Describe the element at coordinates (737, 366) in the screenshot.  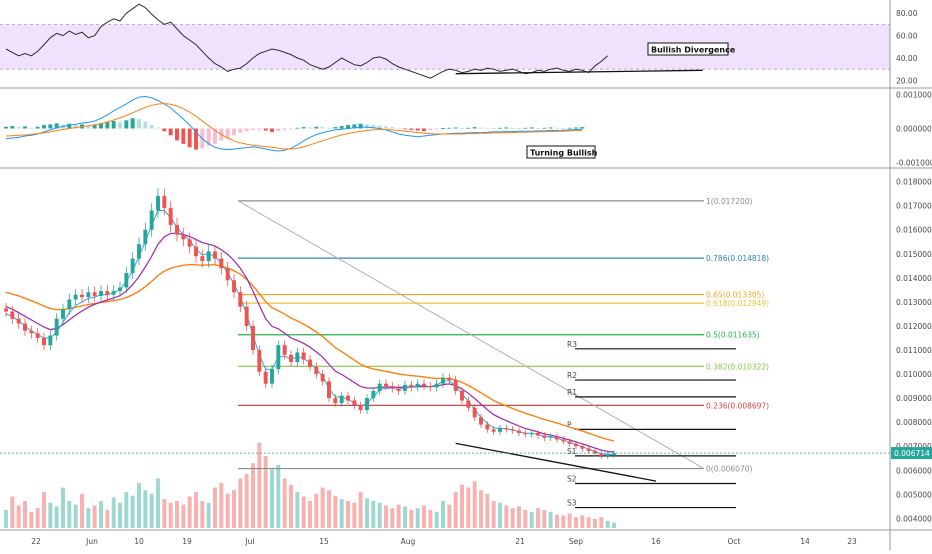
I see `fib-level-label: 0.382(0.010322)` at that location.